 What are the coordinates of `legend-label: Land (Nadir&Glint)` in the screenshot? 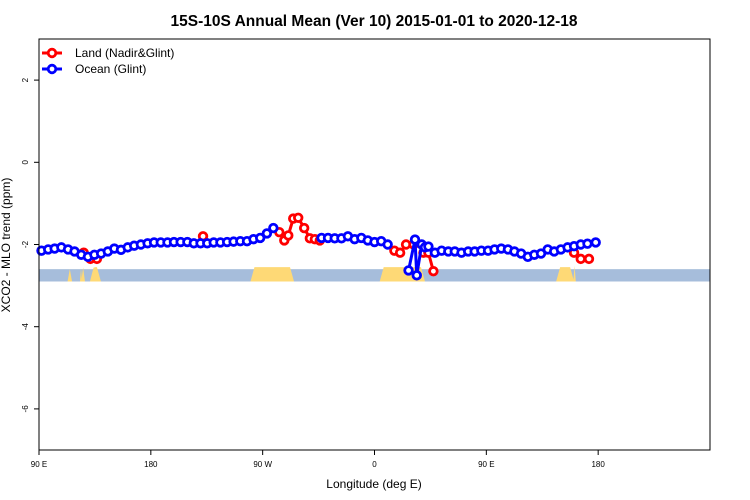 It's located at (124, 53).